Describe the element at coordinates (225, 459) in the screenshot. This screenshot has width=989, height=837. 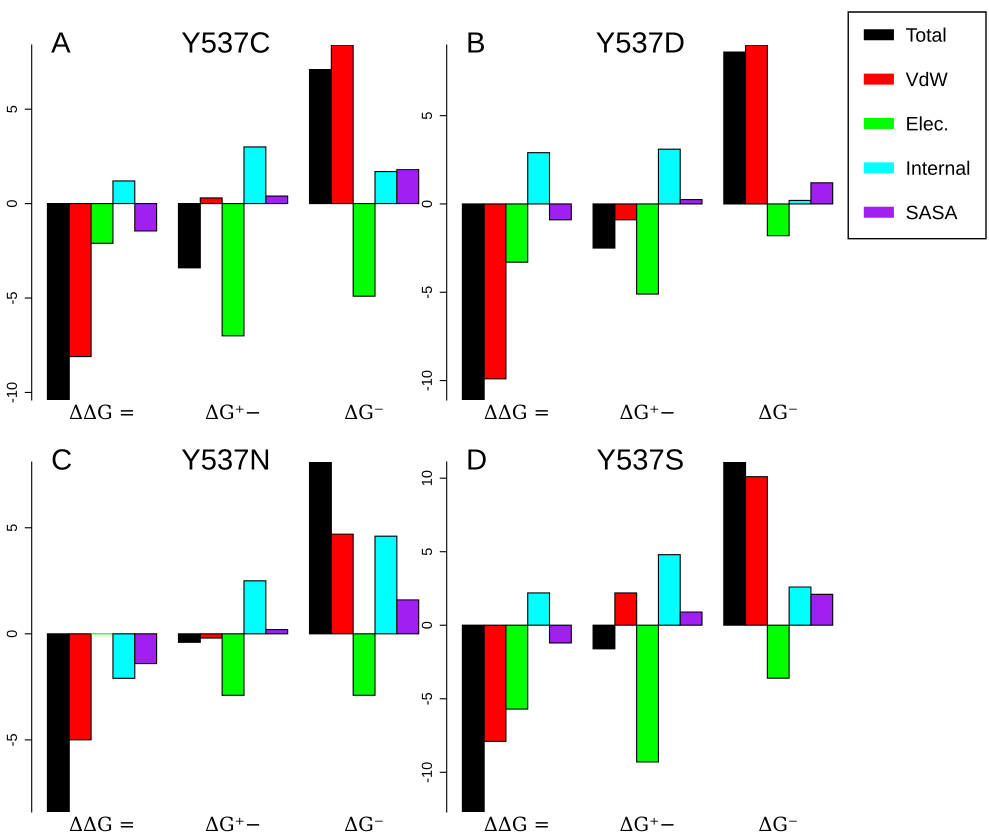
I see `chart-title: Y537N` at that location.